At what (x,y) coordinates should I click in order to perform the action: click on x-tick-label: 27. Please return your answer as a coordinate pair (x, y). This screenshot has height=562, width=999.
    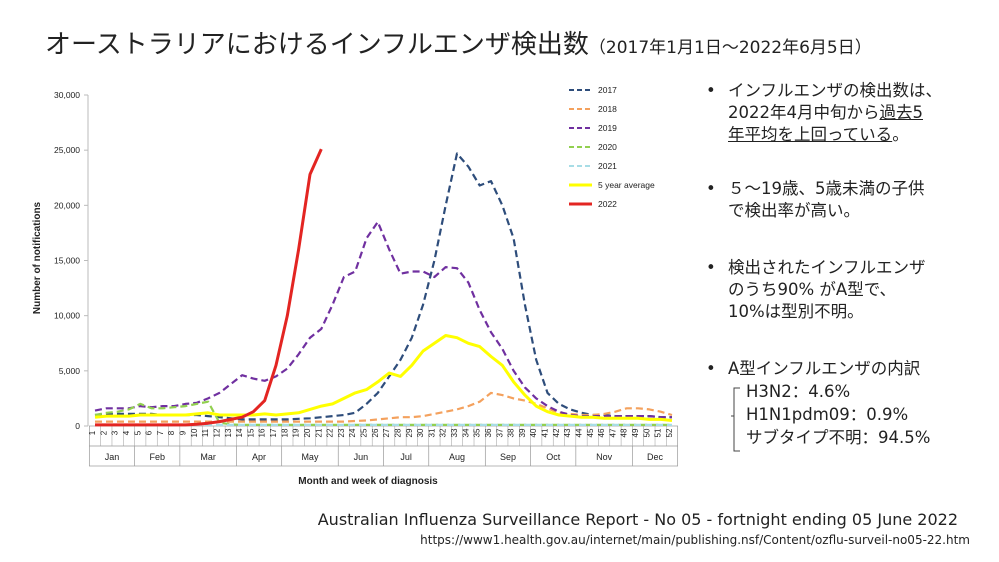
    Looking at the image, I should click on (386, 432).